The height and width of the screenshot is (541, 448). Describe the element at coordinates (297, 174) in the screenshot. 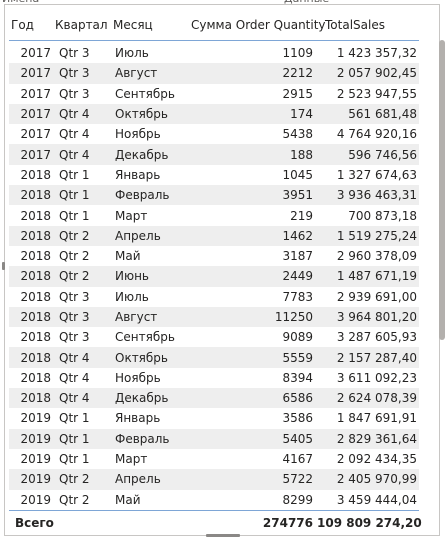

I see `cell-order-quantity: 1045` at that location.